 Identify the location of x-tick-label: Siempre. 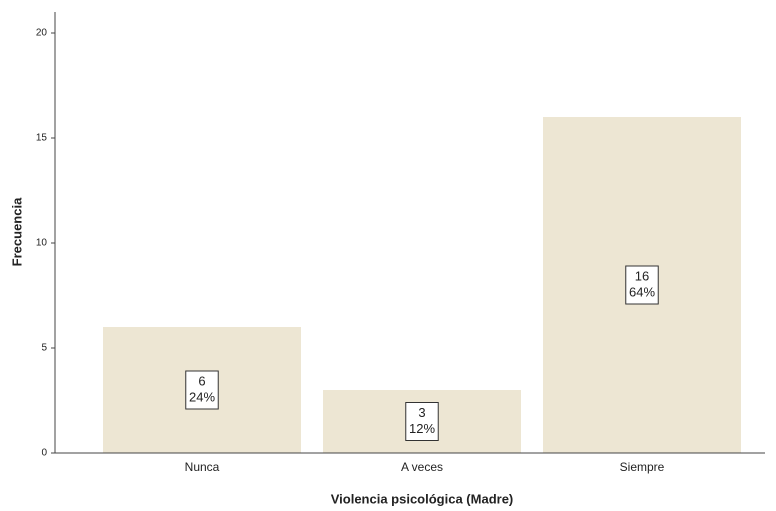
(642, 467).